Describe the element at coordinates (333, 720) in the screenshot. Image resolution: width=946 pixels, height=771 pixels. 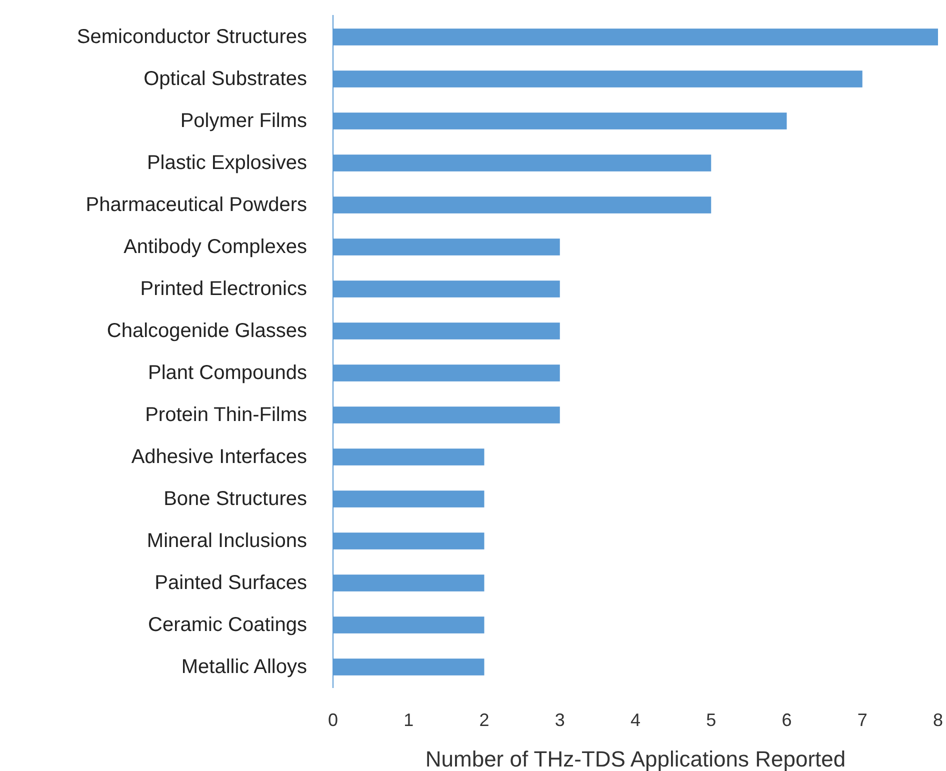
I see `x-tick-label: 0` at that location.